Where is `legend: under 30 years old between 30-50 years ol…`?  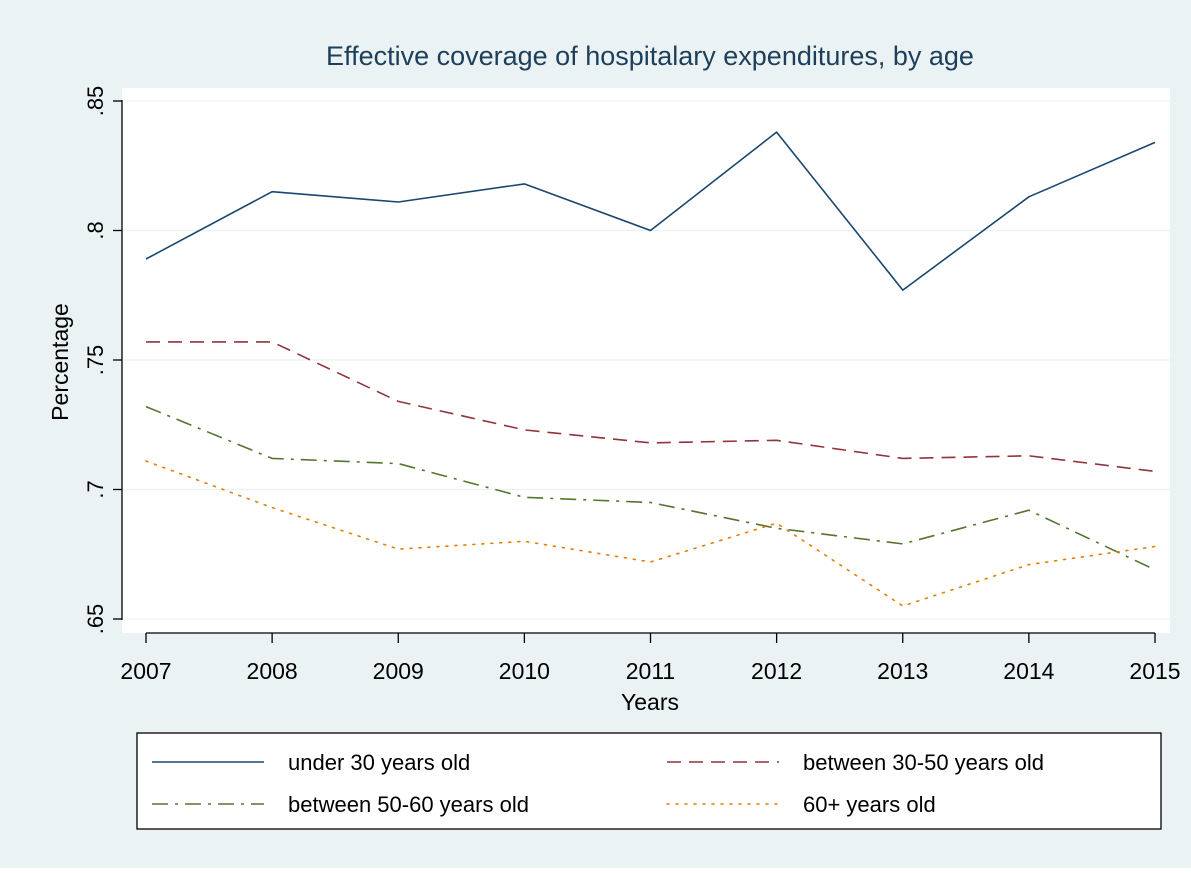 legend: under 30 years old between 30-50 years ol… is located at coordinates (649, 781).